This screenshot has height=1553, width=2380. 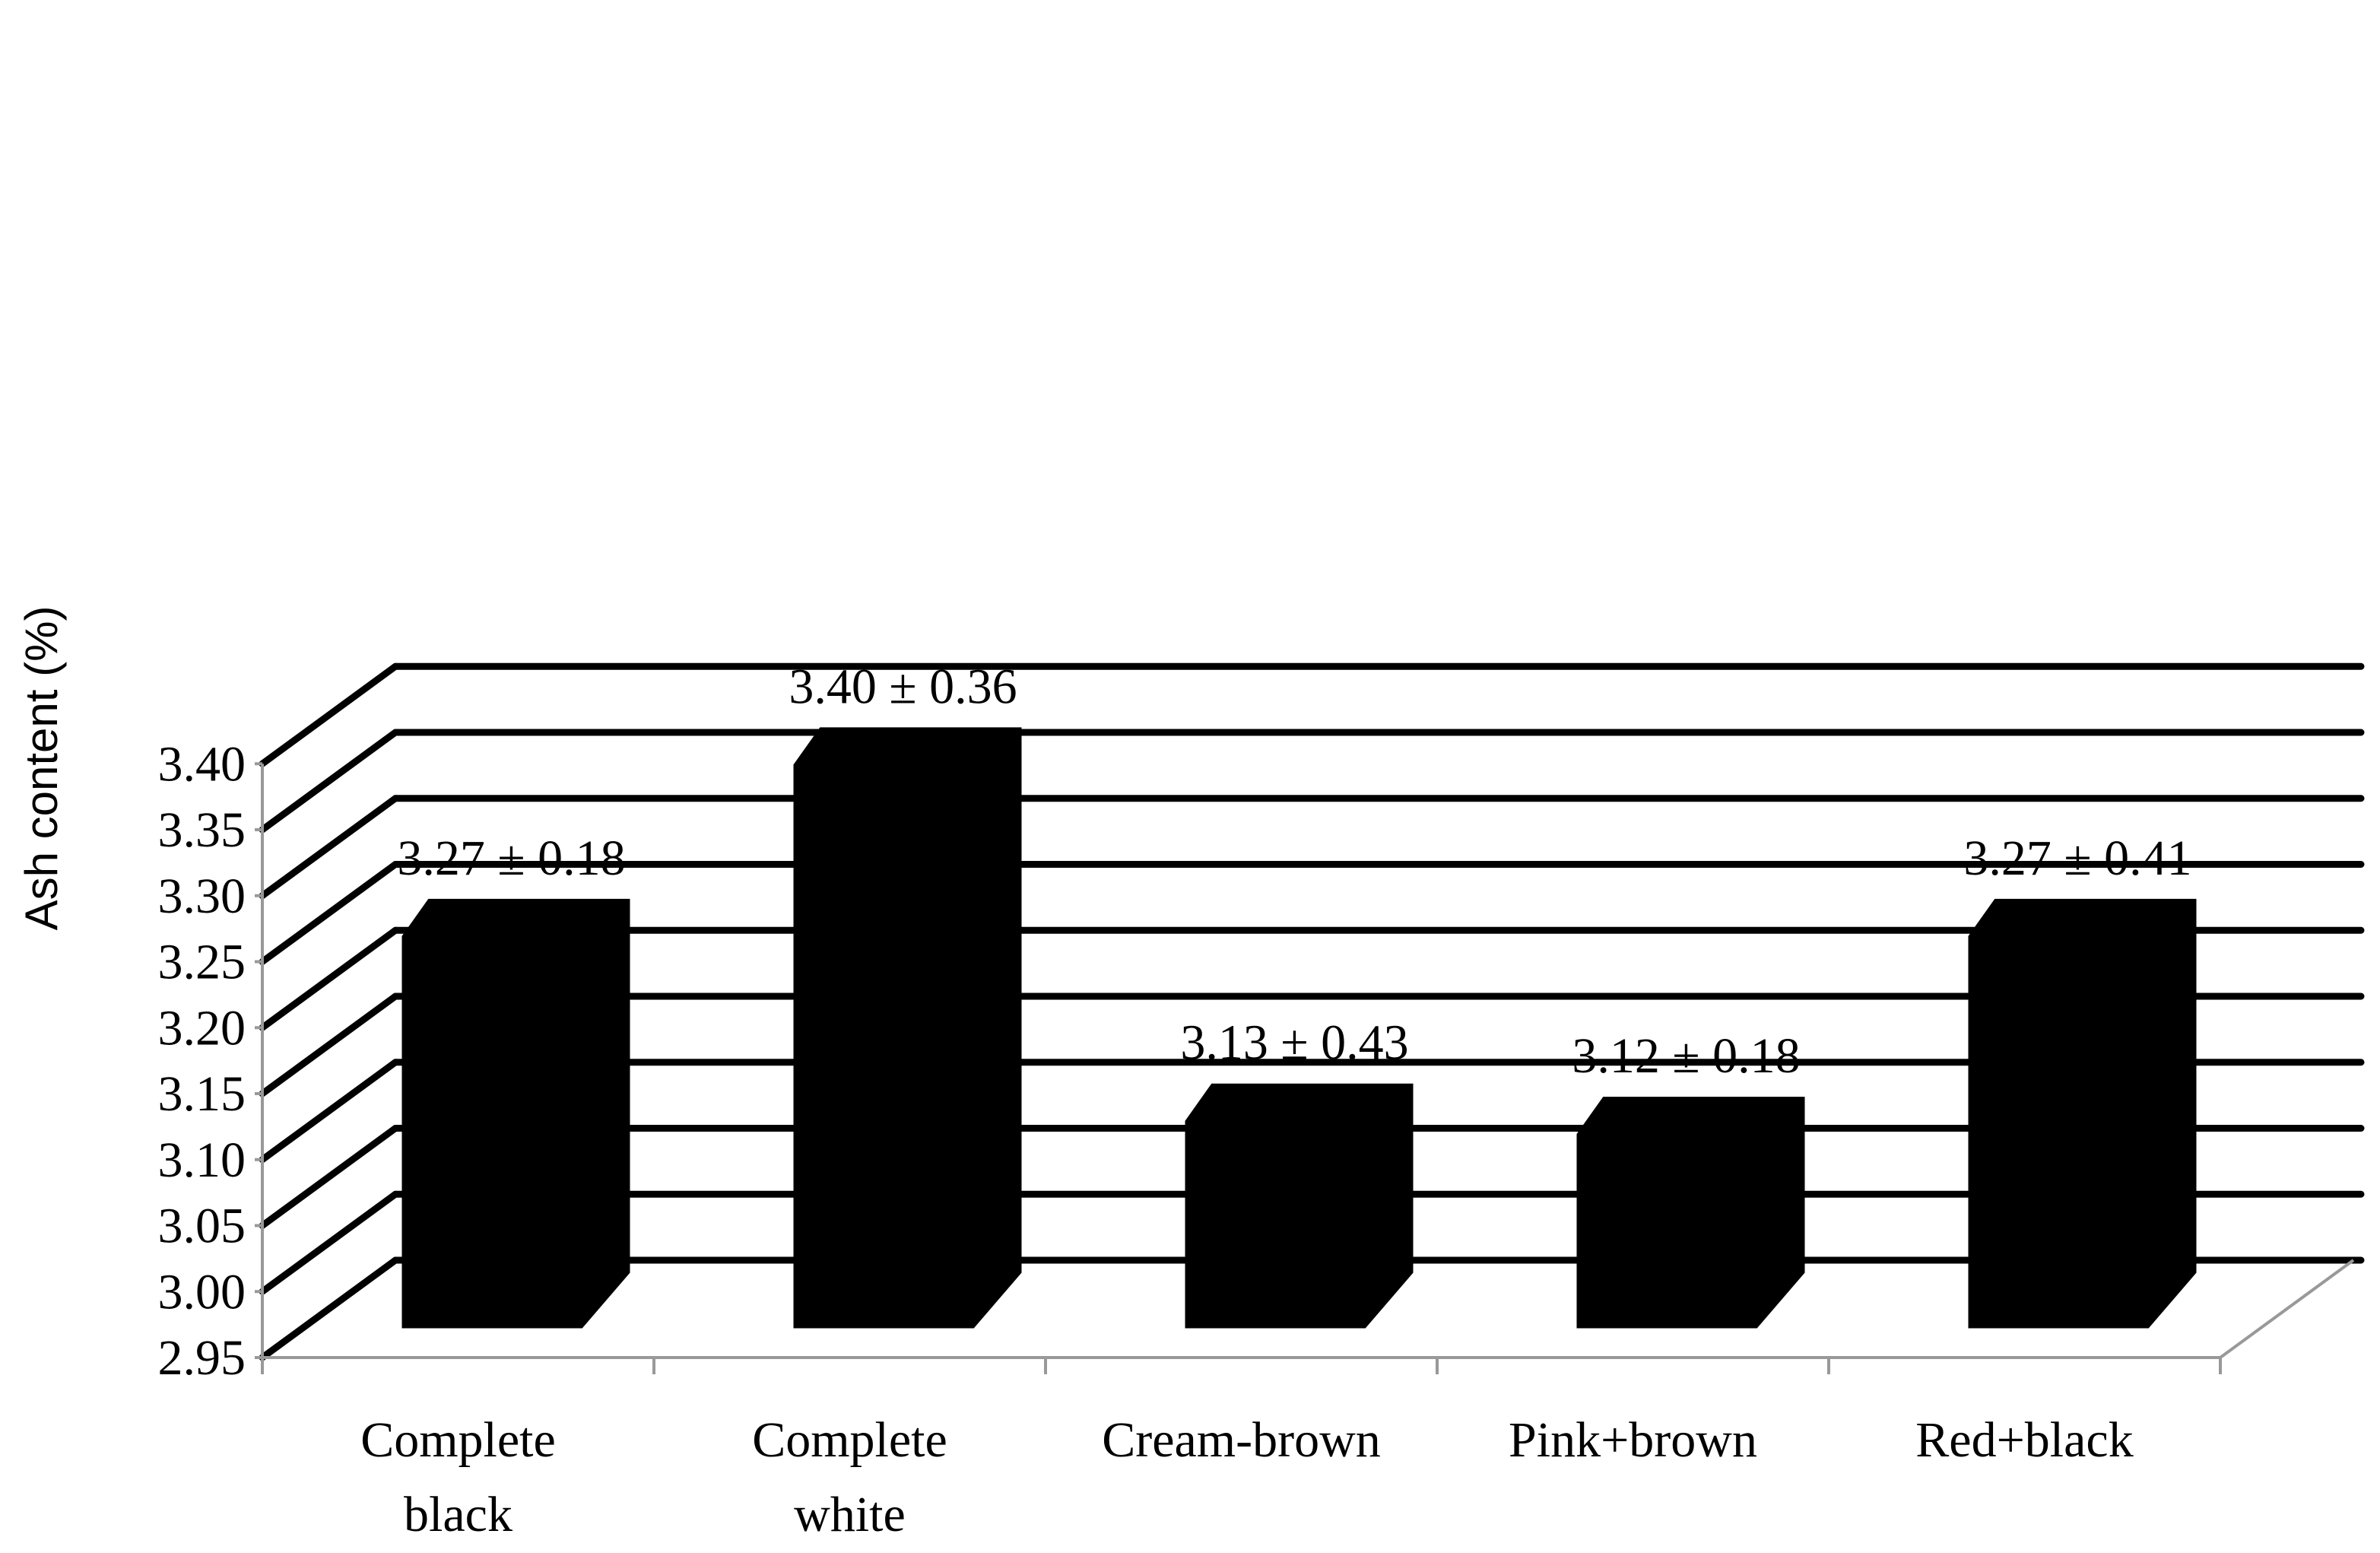 What do you see at coordinates (458, 1514) in the screenshot?
I see `x-category-label-line: black` at bounding box center [458, 1514].